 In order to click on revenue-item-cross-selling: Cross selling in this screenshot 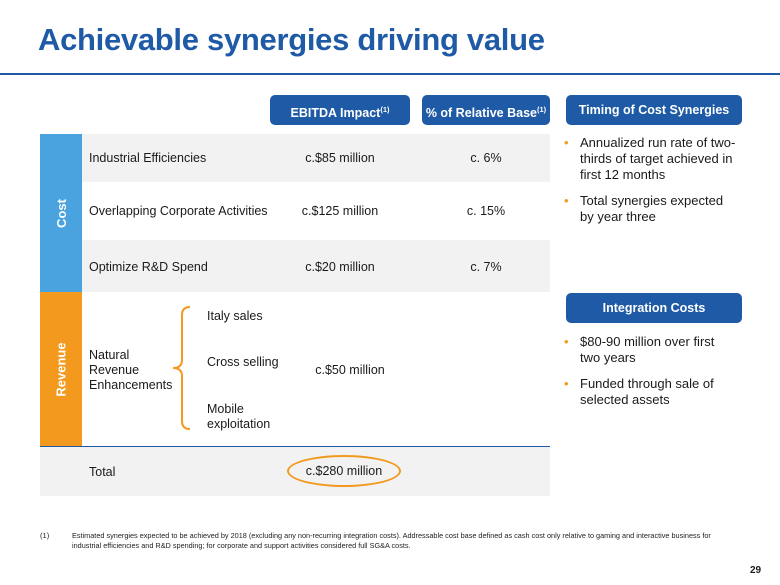, I will do `click(243, 362)`.